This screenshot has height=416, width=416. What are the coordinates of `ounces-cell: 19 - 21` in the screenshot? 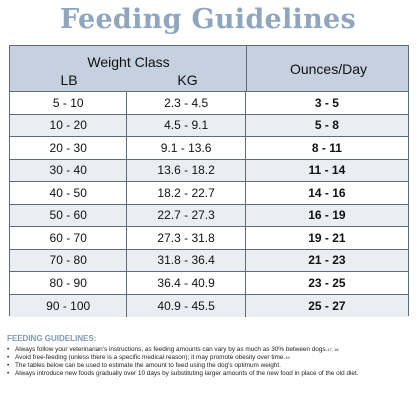 It's located at (327, 237).